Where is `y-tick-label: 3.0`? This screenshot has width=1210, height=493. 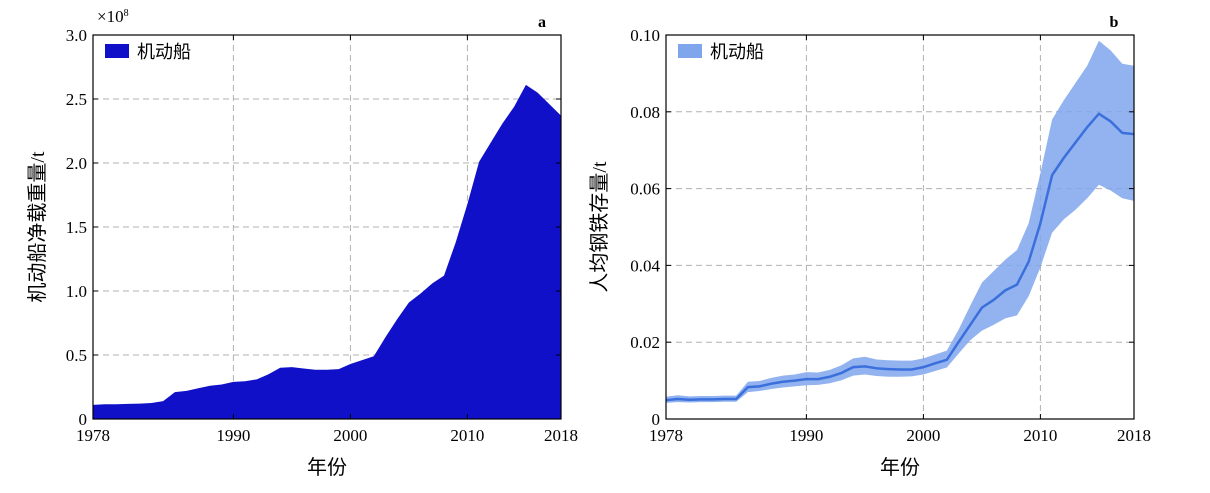
y-tick-label: 3.0 is located at coordinates (76, 35).